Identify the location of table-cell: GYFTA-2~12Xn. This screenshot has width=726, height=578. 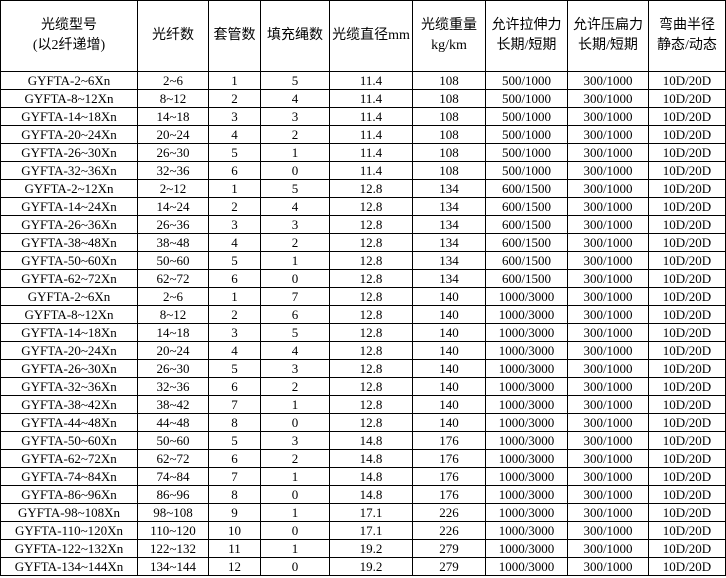
(69, 188).